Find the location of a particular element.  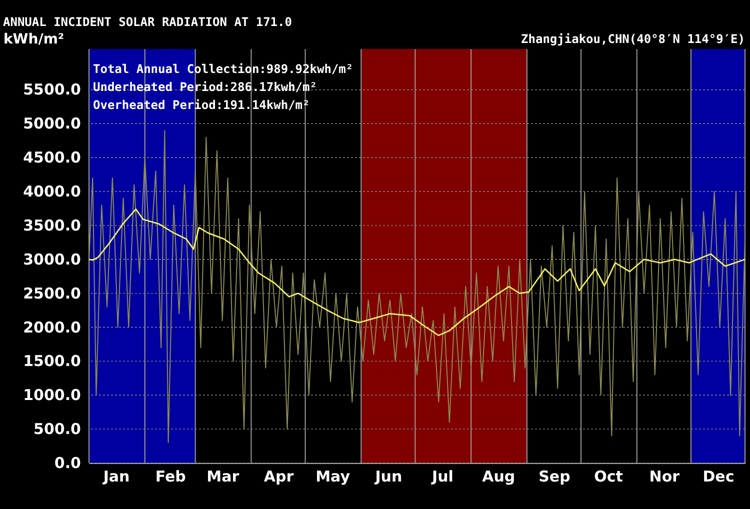

y-tick-label: 3500.0 is located at coordinates (52, 225).